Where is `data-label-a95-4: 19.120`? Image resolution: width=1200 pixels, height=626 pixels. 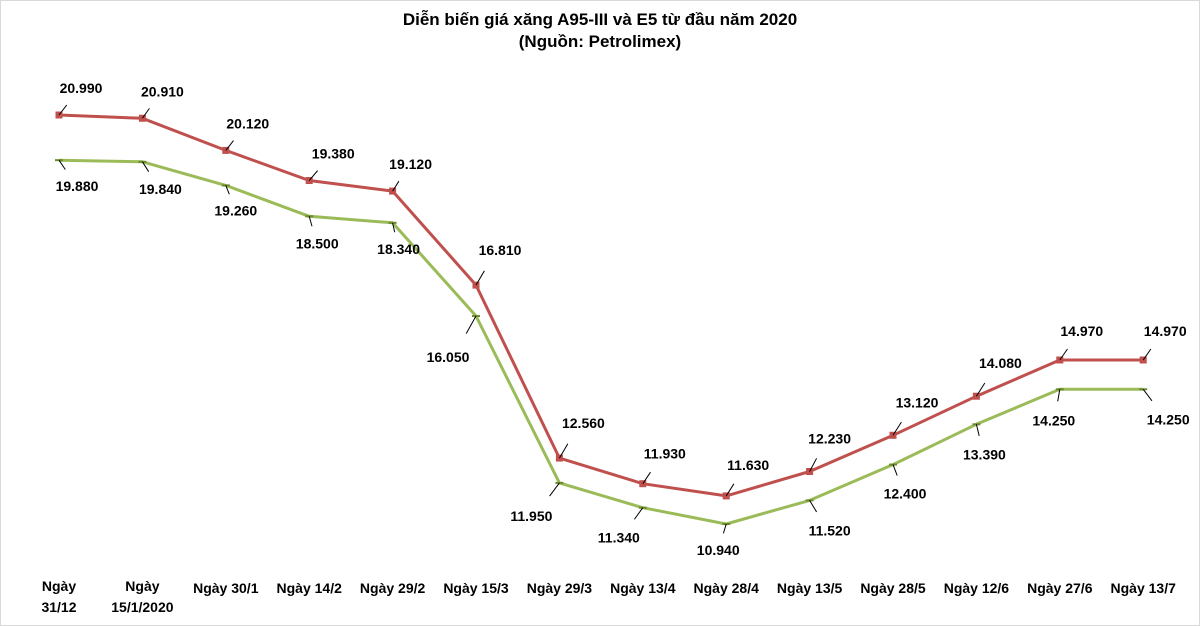
data-label-a95-4: 19.120 is located at coordinates (410, 164).